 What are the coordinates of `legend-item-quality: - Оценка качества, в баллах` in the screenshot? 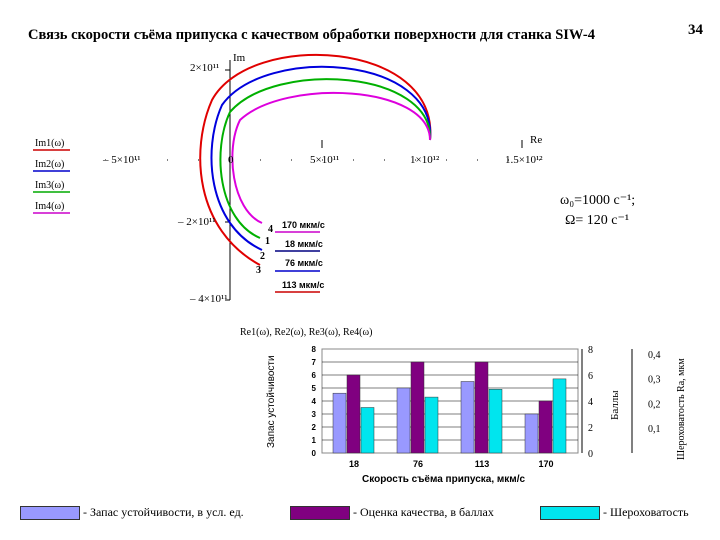 It's located at (392, 513).